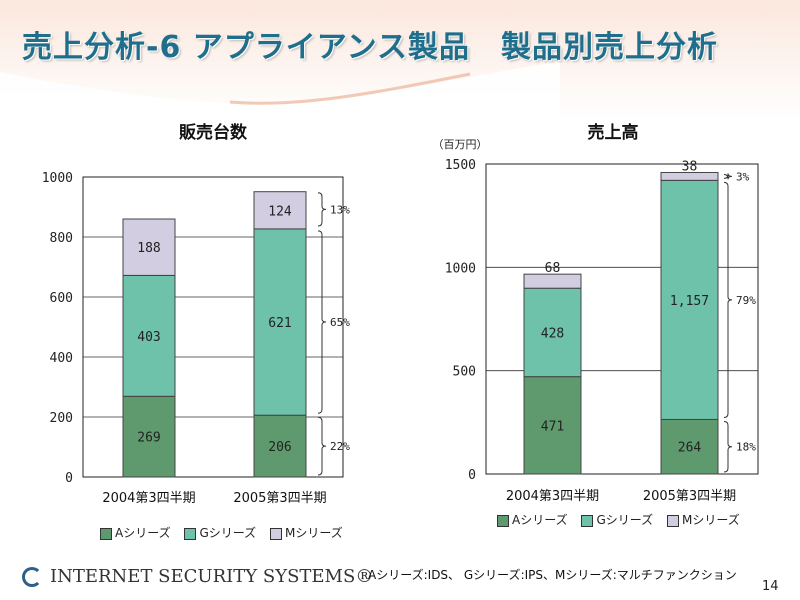  I want to click on bar-value-label: 621, so click(279, 323).